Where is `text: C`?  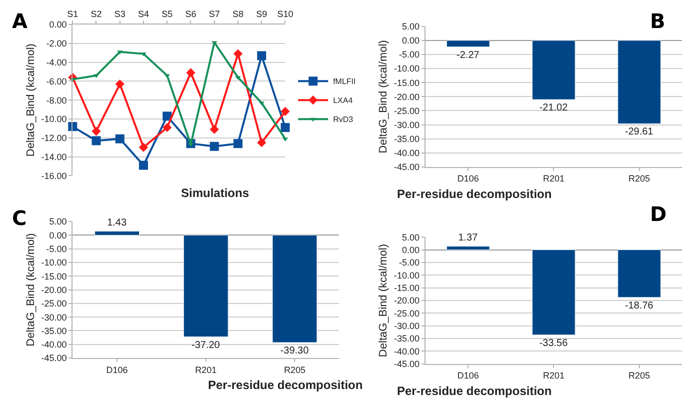 text: C is located at coordinates (19, 218).